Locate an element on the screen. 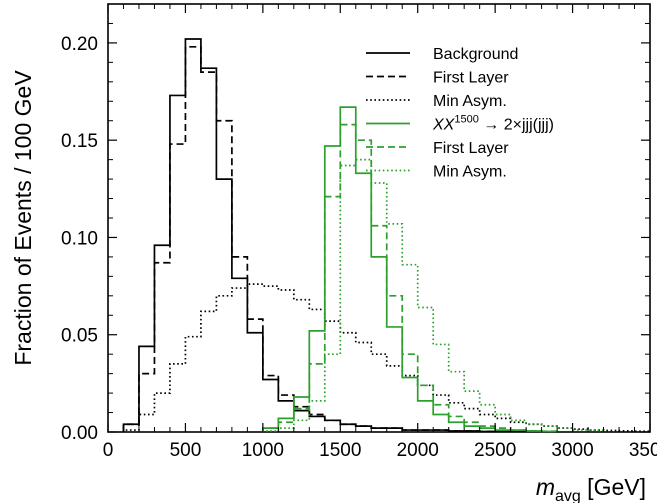 The height and width of the screenshot is (503, 657). x-axis-title-main: m is located at coordinates (545, 487).